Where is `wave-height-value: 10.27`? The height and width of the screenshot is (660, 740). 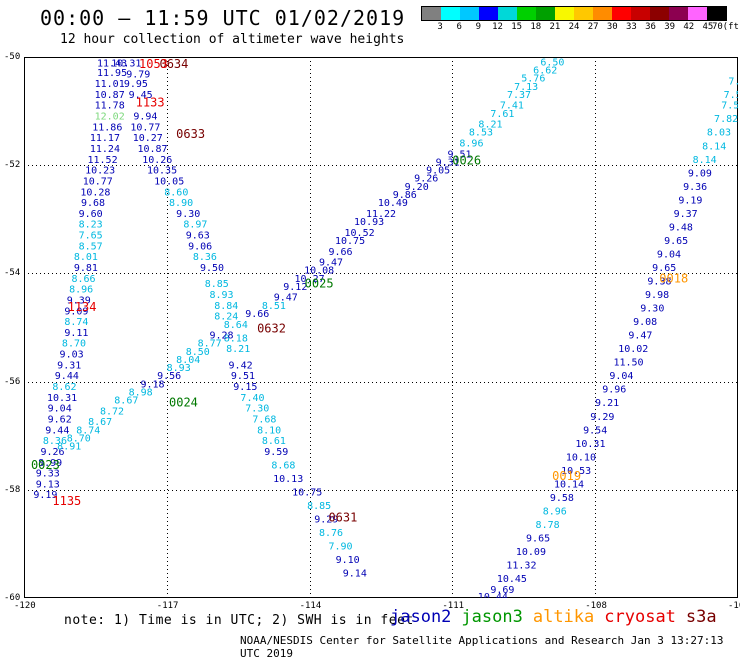
wave-height-value: 10.27 is located at coordinates (148, 138).